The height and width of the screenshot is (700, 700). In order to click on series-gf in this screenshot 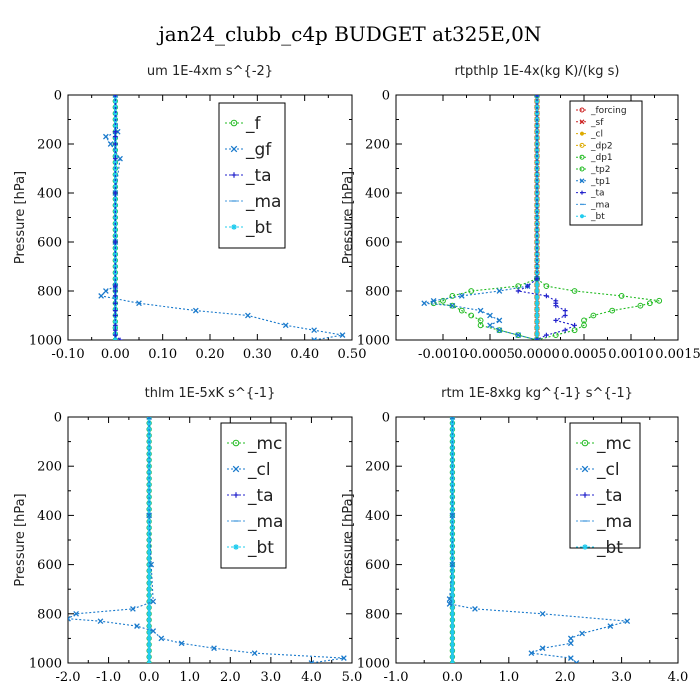, I will do `click(222, 217)`.